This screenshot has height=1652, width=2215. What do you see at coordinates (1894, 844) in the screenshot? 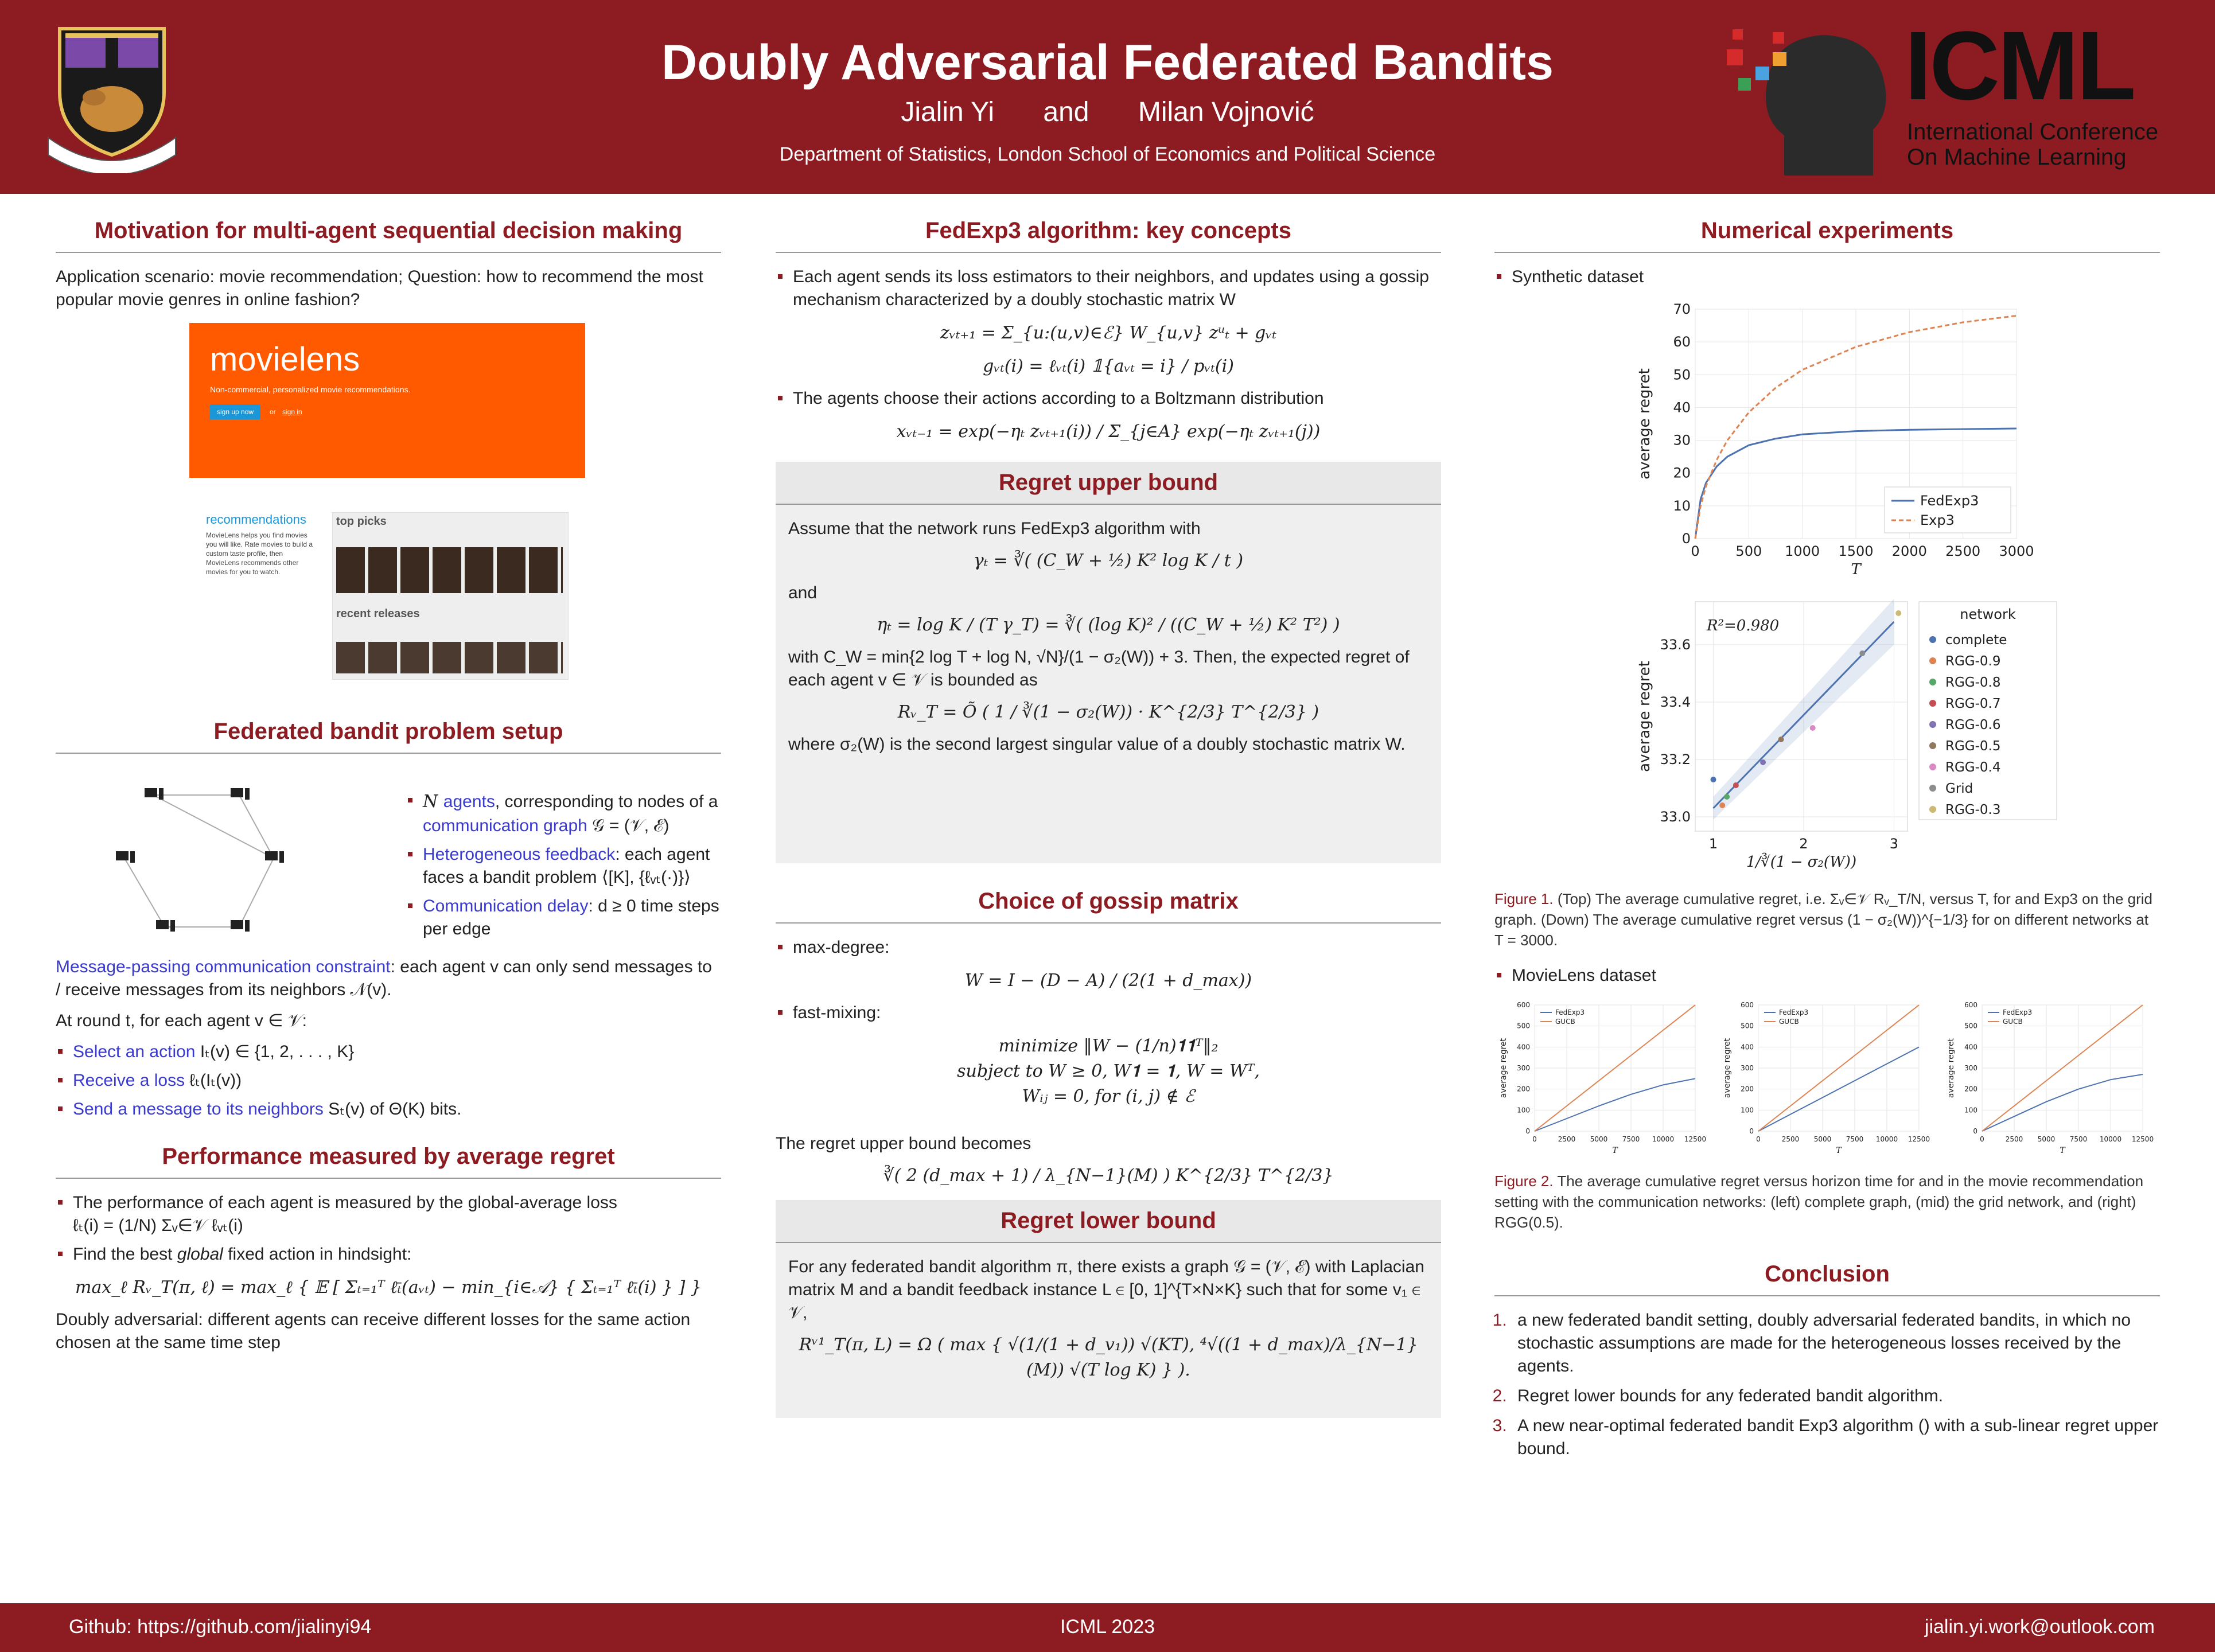
I see `x-tick-label: 3` at bounding box center [1894, 844].